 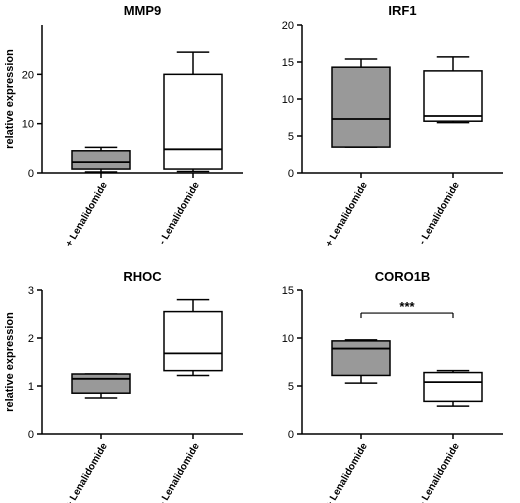 What do you see at coordinates (142, 276) in the screenshot?
I see `chart-title: RHOC` at bounding box center [142, 276].